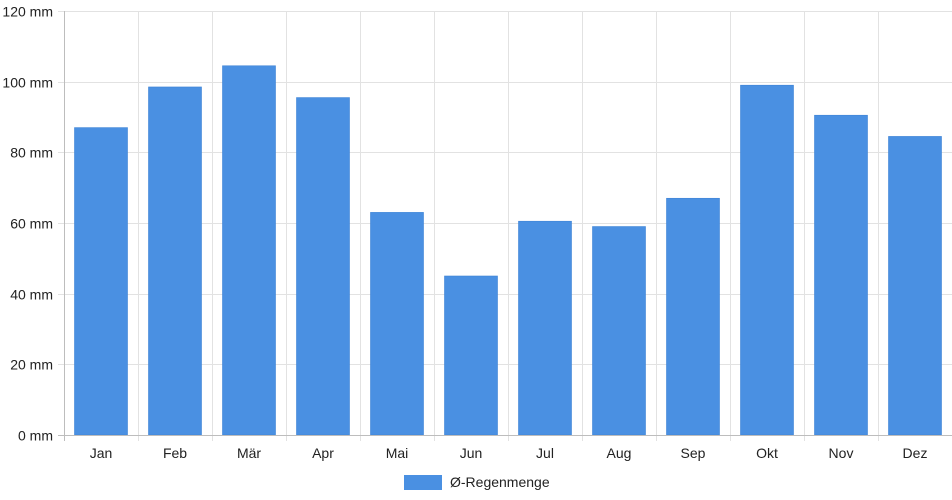 Image resolution: width=952 pixels, height=500 pixels. Describe the element at coordinates (619, 331) in the screenshot. I see `bar-aug` at that location.